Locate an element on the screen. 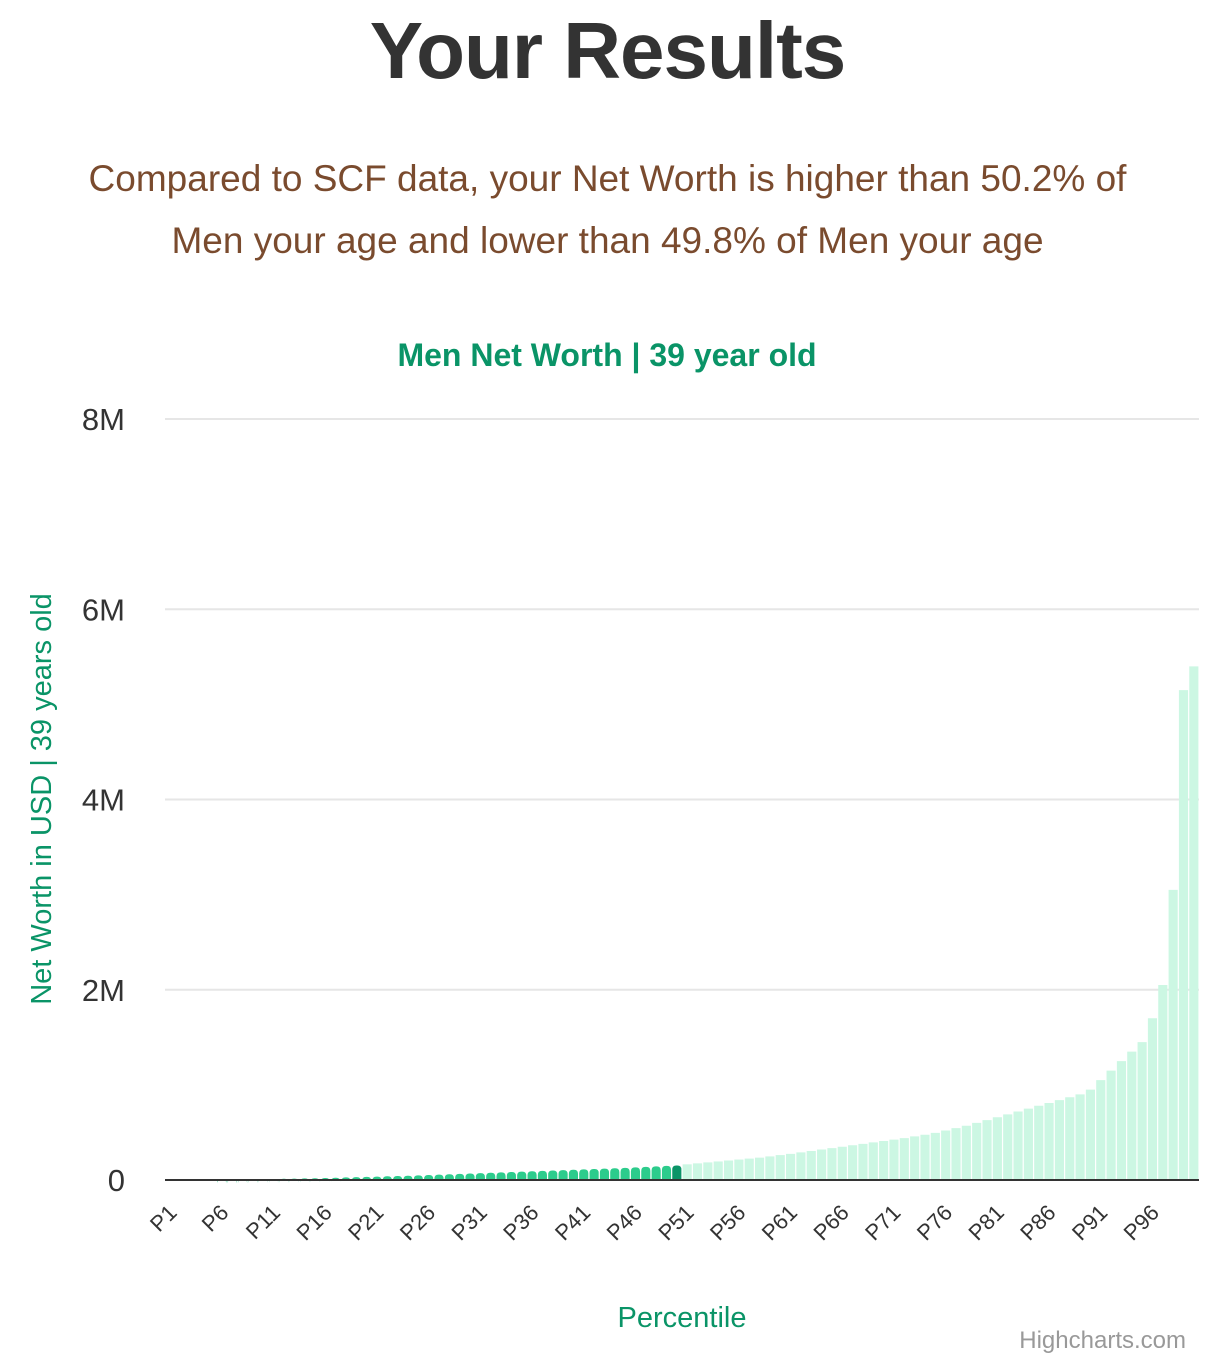 This screenshot has height=1362, width=1215. y-tick-label: 4M is located at coordinates (103, 800).